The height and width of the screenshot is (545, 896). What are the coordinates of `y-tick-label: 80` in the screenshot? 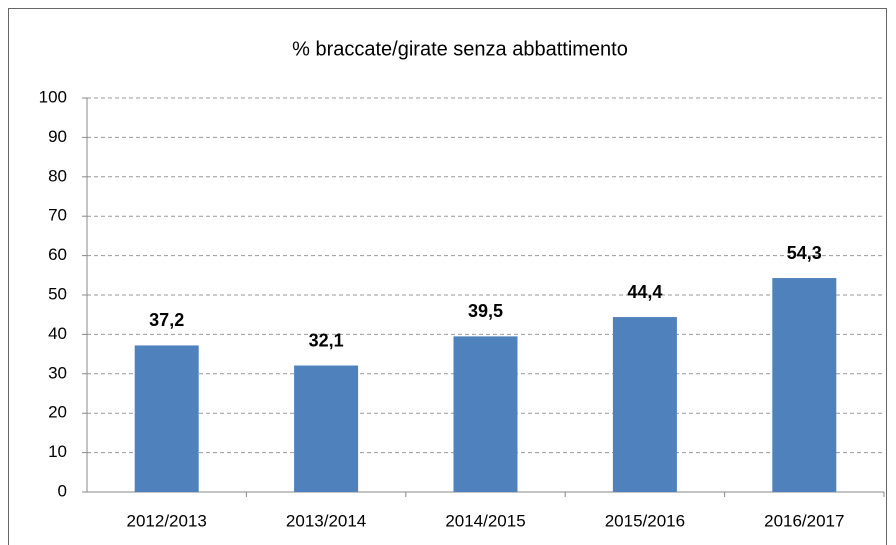 It's located at (57, 175).